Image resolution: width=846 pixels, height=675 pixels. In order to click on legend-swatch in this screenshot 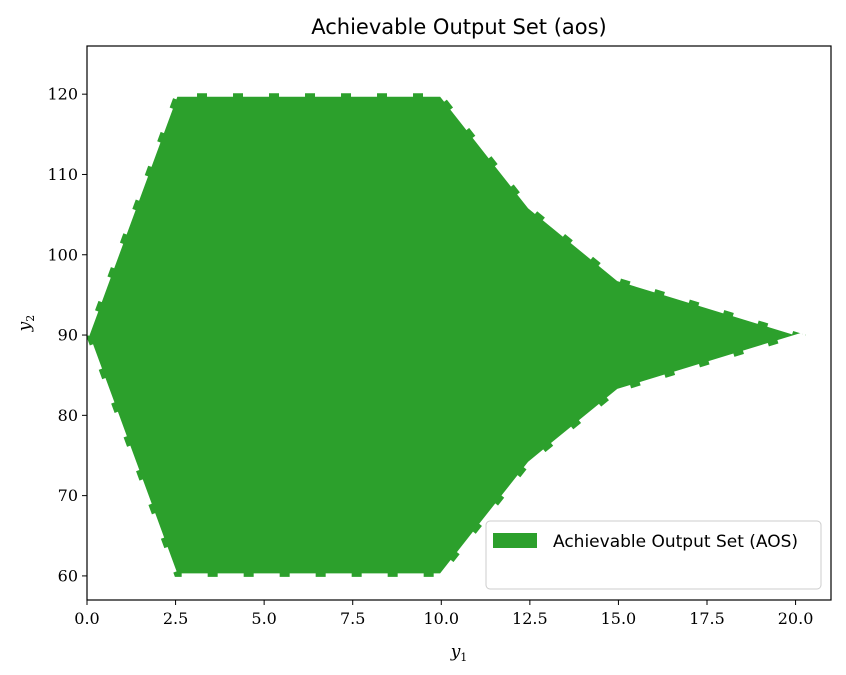, I will do `click(515, 540)`.